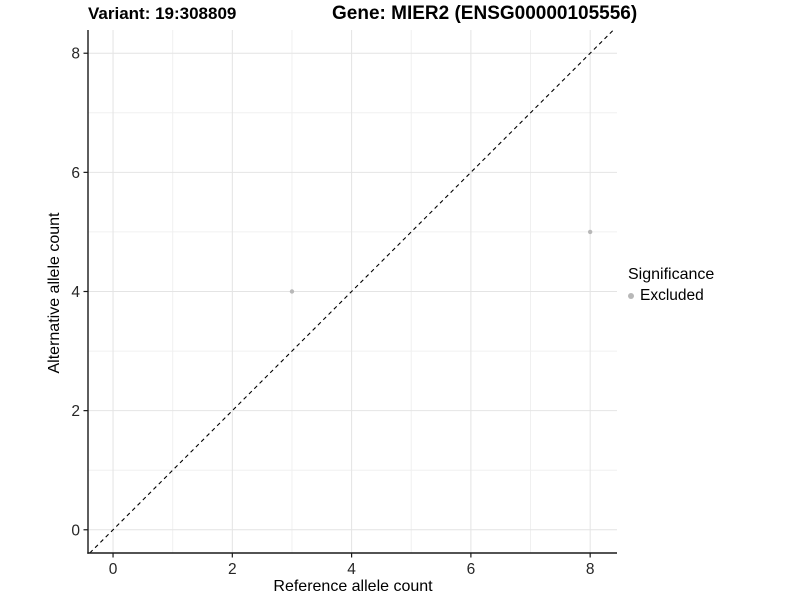 This screenshot has height=600, width=800. Describe the element at coordinates (671, 274) in the screenshot. I see `legend-title: Significance` at that location.